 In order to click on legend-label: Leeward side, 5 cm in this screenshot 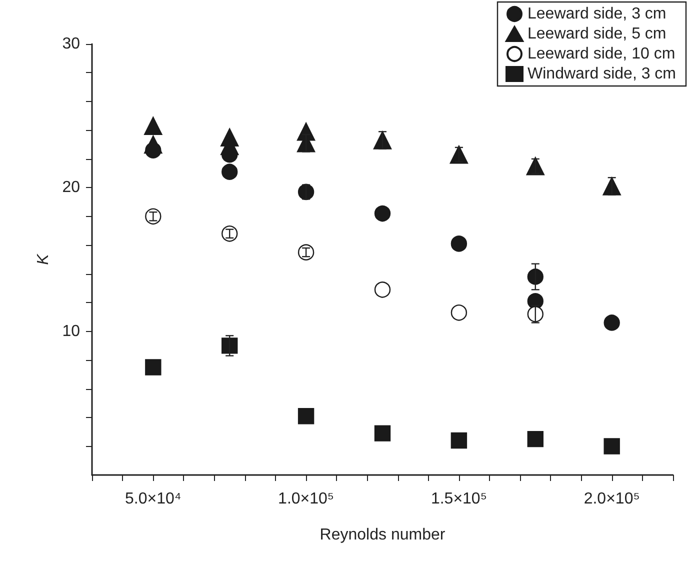, I will do `click(597, 34)`.